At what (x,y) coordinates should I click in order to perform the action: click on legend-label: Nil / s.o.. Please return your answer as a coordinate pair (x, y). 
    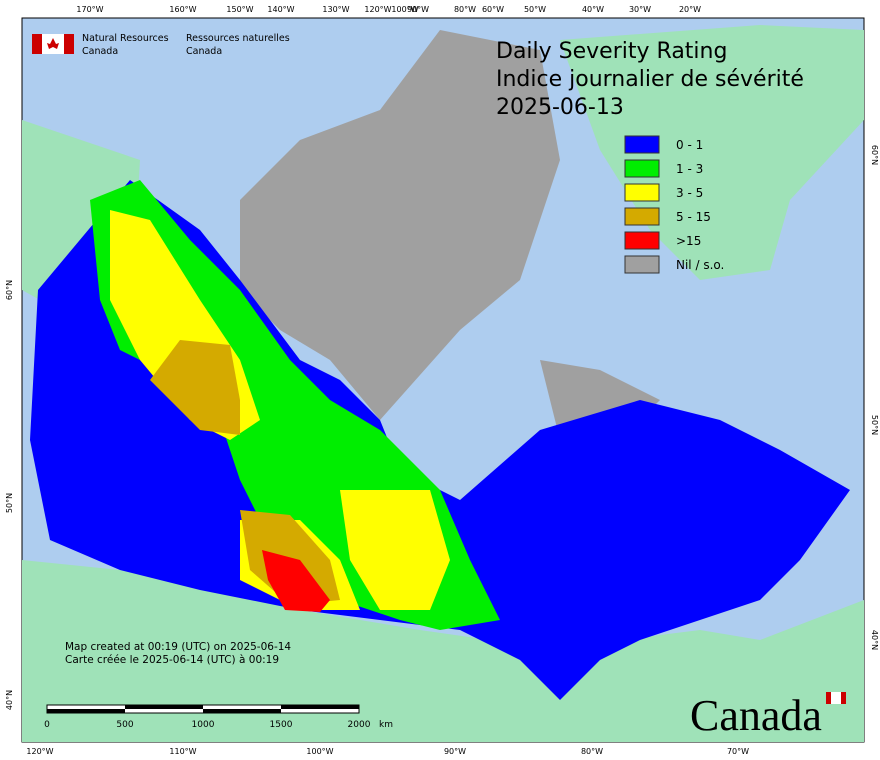
    Looking at the image, I should click on (700, 265).